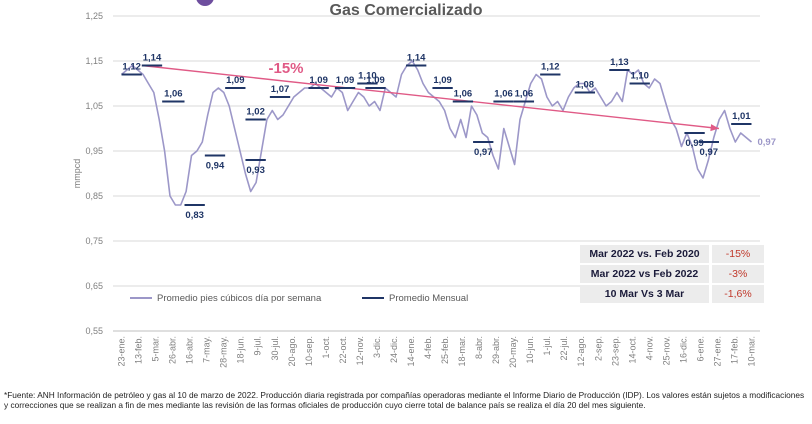 The height and width of the screenshot is (424, 812). What do you see at coordinates (751, 351) in the screenshot?
I see `x-tick-label: 10-mar.` at bounding box center [751, 351].